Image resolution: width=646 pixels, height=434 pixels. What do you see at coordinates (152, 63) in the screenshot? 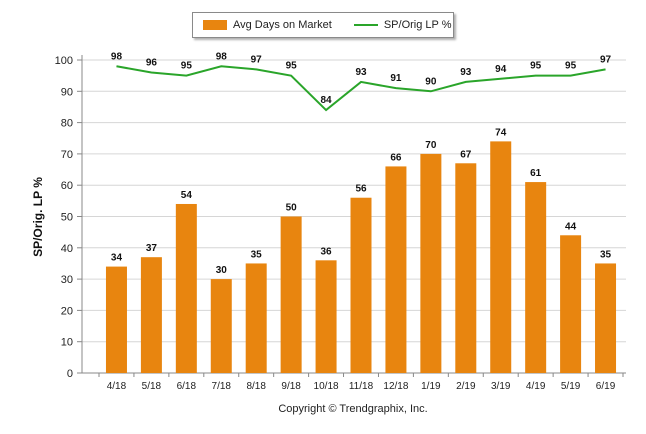
I see `line-data-label: 96` at bounding box center [152, 63].